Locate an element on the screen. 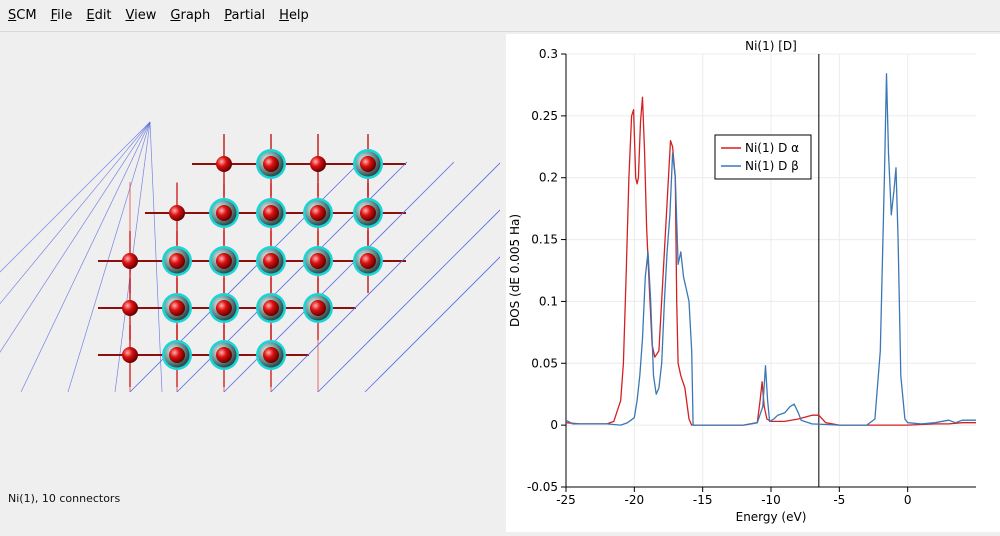  legend-box is located at coordinates (763, 157).